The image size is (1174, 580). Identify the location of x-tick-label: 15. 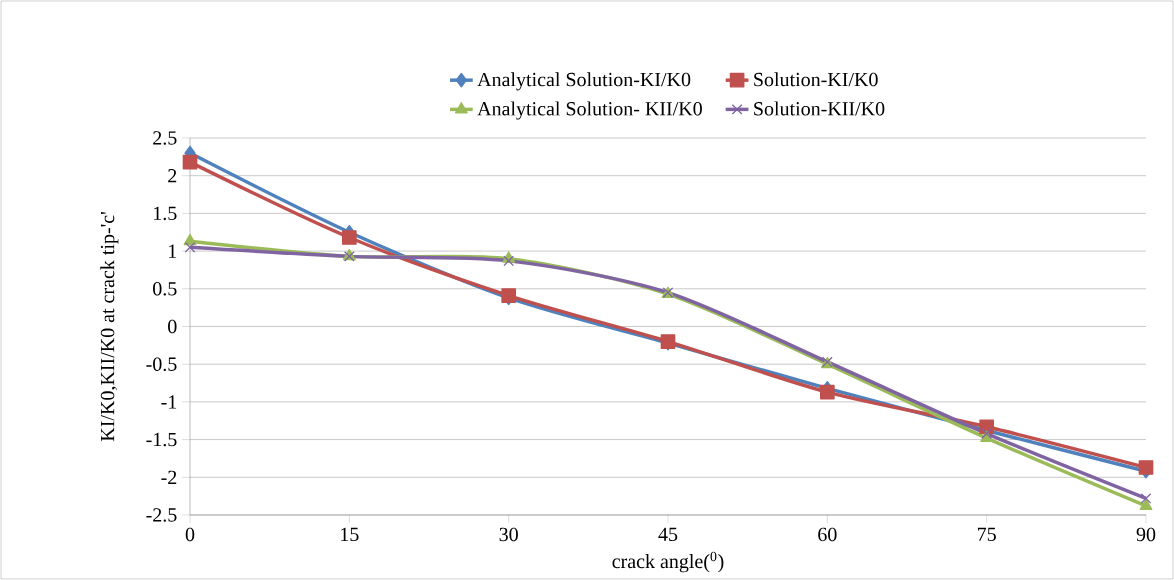
(350, 534).